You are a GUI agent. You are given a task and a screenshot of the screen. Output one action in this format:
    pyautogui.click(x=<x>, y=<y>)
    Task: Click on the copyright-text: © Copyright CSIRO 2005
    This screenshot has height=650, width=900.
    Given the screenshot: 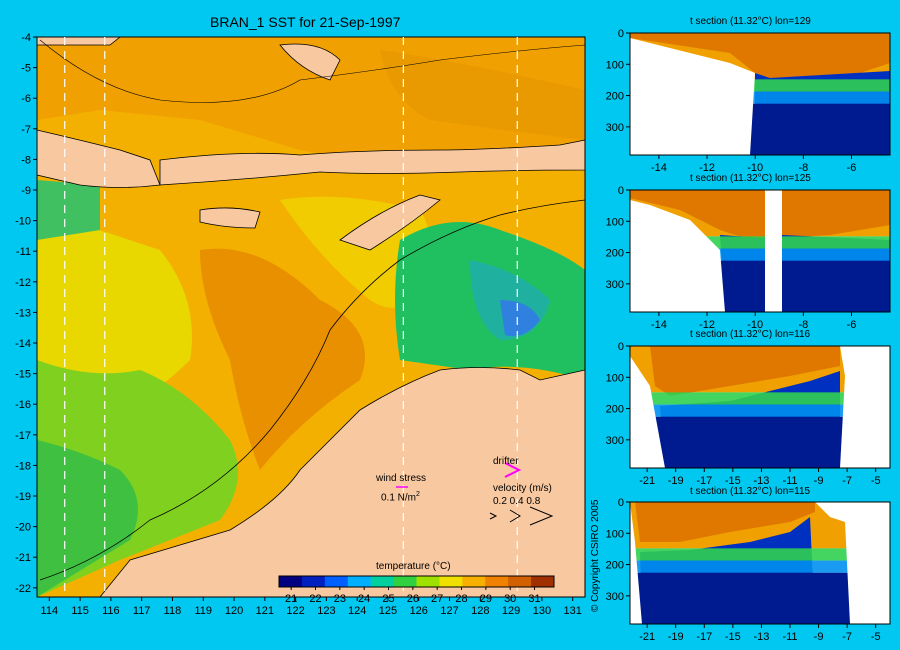 What is the action you would take?
    pyautogui.click(x=595, y=556)
    